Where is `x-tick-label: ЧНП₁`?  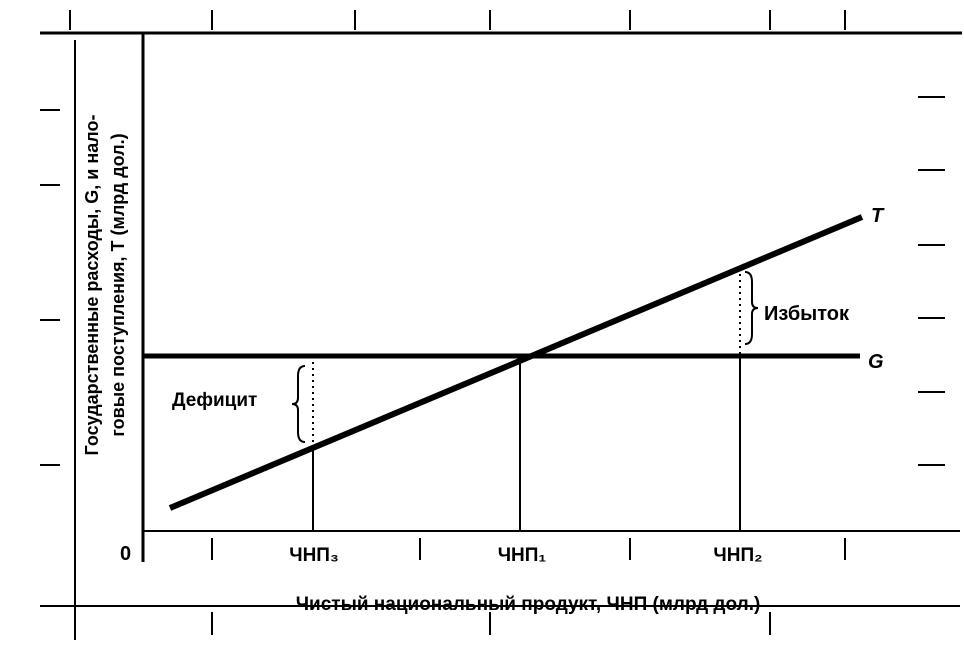 x-tick-label: ЧНП₁ is located at coordinates (522, 555).